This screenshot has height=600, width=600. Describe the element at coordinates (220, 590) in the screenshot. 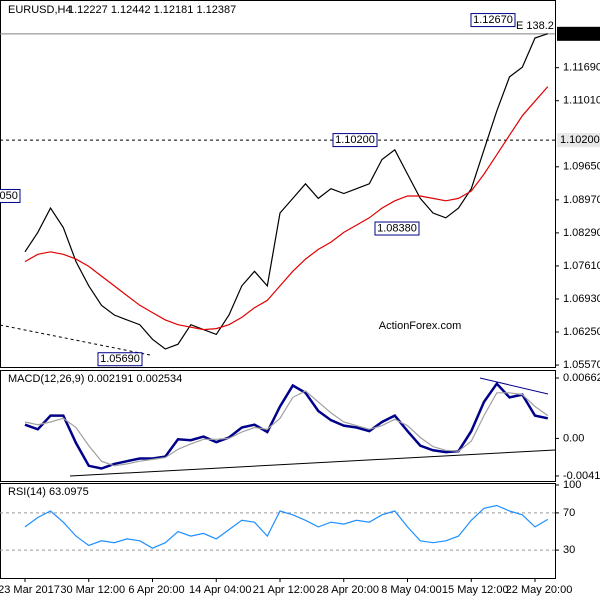

I see `x-tick-label: 14 Apr 04:00` at that location.